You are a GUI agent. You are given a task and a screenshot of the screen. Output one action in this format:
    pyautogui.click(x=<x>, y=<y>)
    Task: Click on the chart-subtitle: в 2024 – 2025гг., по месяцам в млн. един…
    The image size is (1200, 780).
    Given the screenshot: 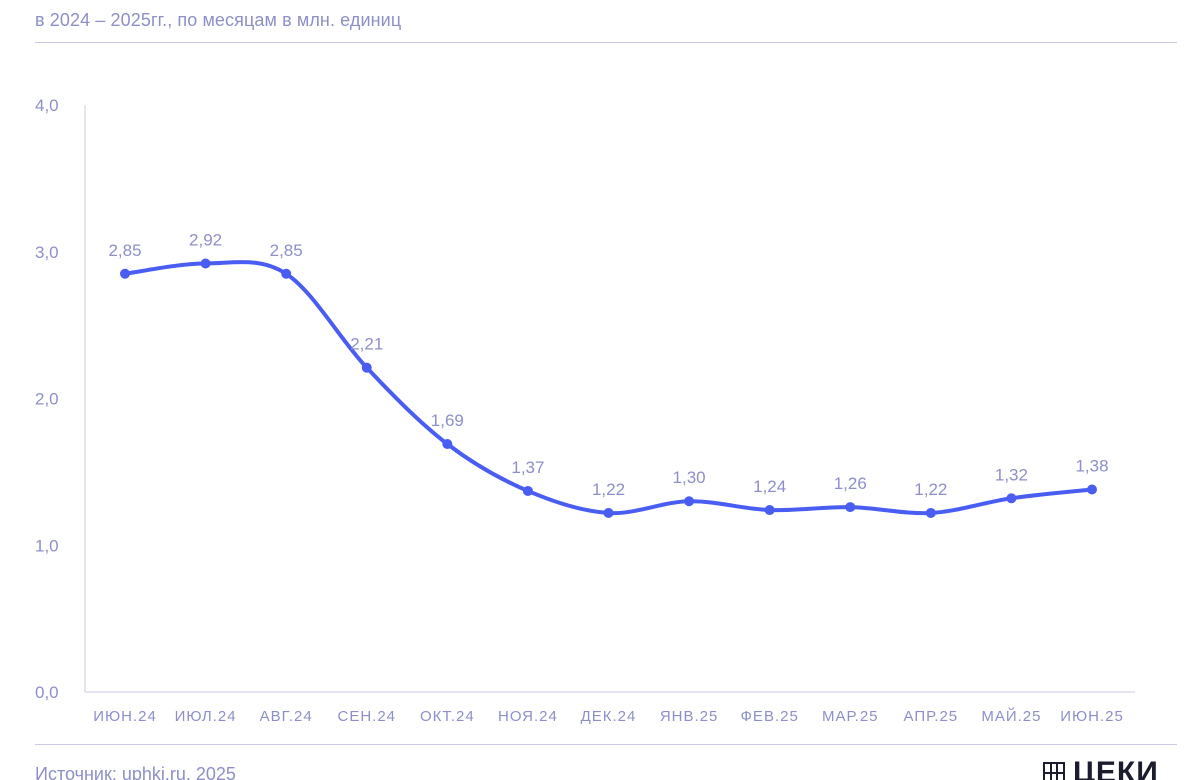 What is the action you would take?
    pyautogui.click(x=218, y=20)
    